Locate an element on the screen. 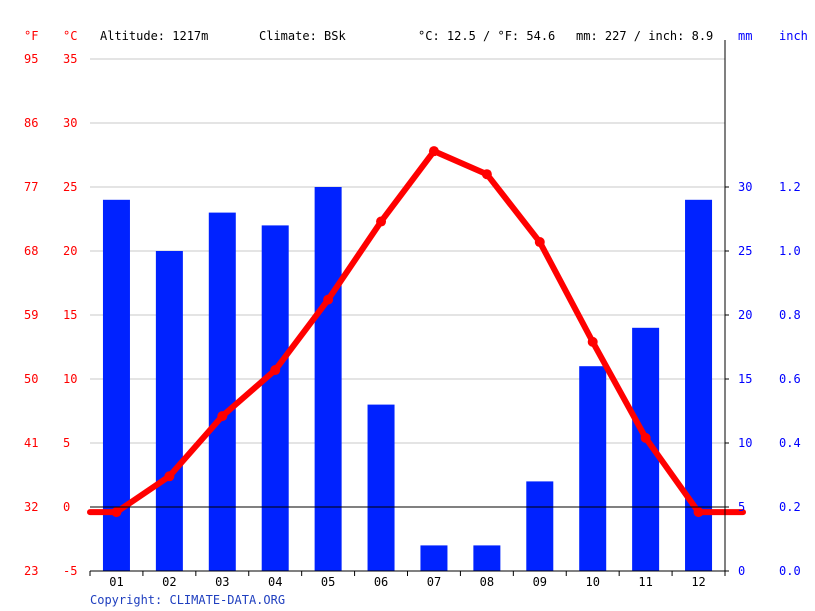  fahrenheit-tick-label: 95 is located at coordinates (31, 59).